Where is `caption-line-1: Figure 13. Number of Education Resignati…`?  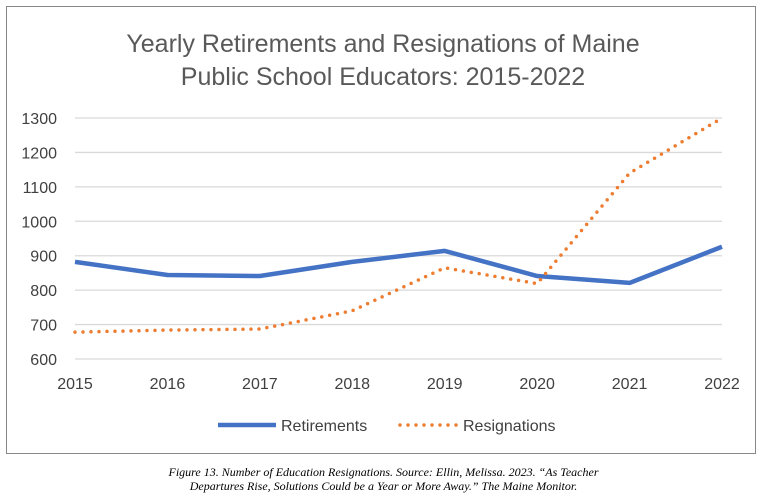
caption-line-1: Figure 13. Number of Education Resignati… is located at coordinates (383, 472).